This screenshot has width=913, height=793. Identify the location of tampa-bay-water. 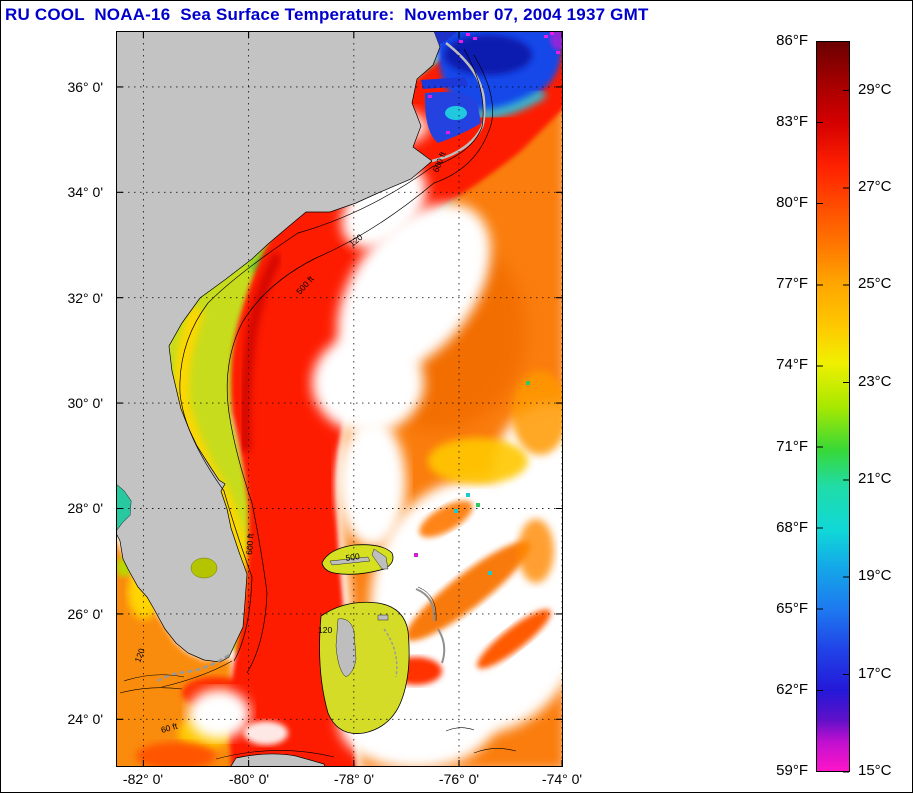
(123, 507).